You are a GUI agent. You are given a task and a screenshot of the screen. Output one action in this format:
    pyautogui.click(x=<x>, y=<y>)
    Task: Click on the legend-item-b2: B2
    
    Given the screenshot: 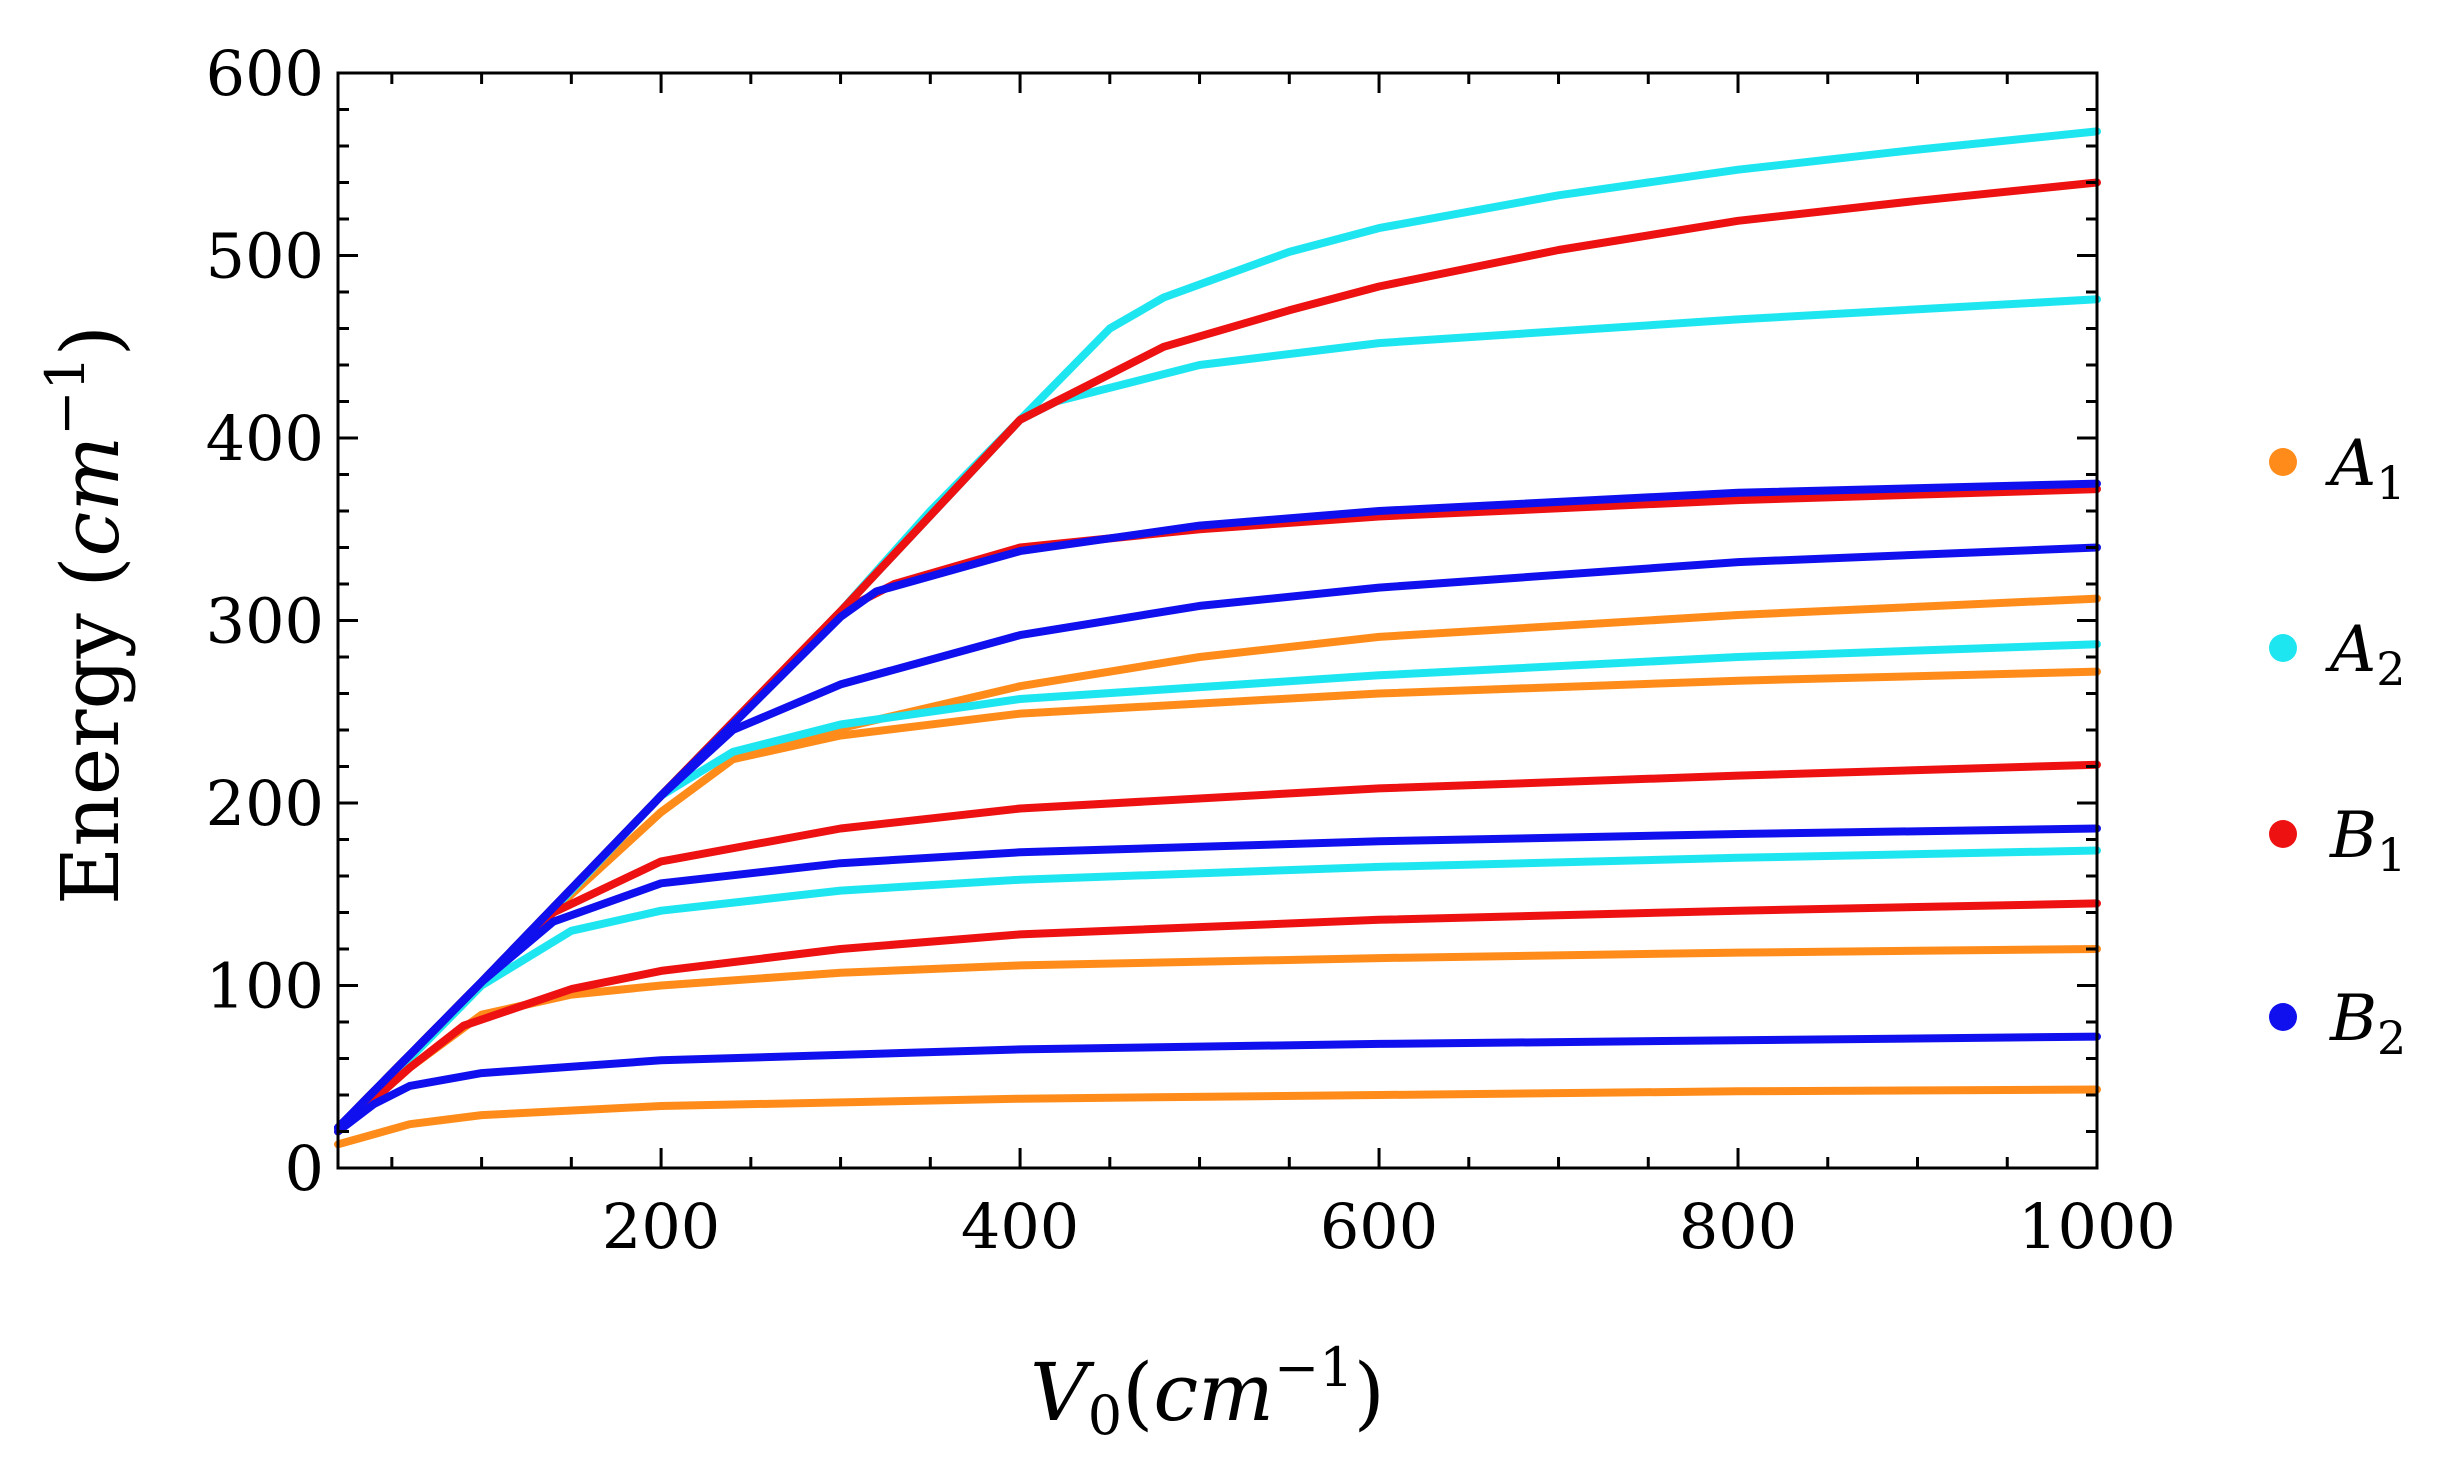 What is the action you would take?
    pyautogui.click(x=2337, y=1023)
    